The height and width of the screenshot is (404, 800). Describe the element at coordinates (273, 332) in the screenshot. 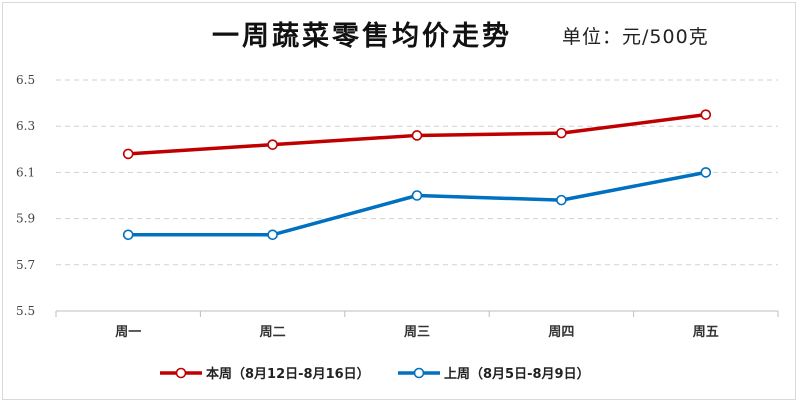

I see `x-tick-label: 周二` at that location.